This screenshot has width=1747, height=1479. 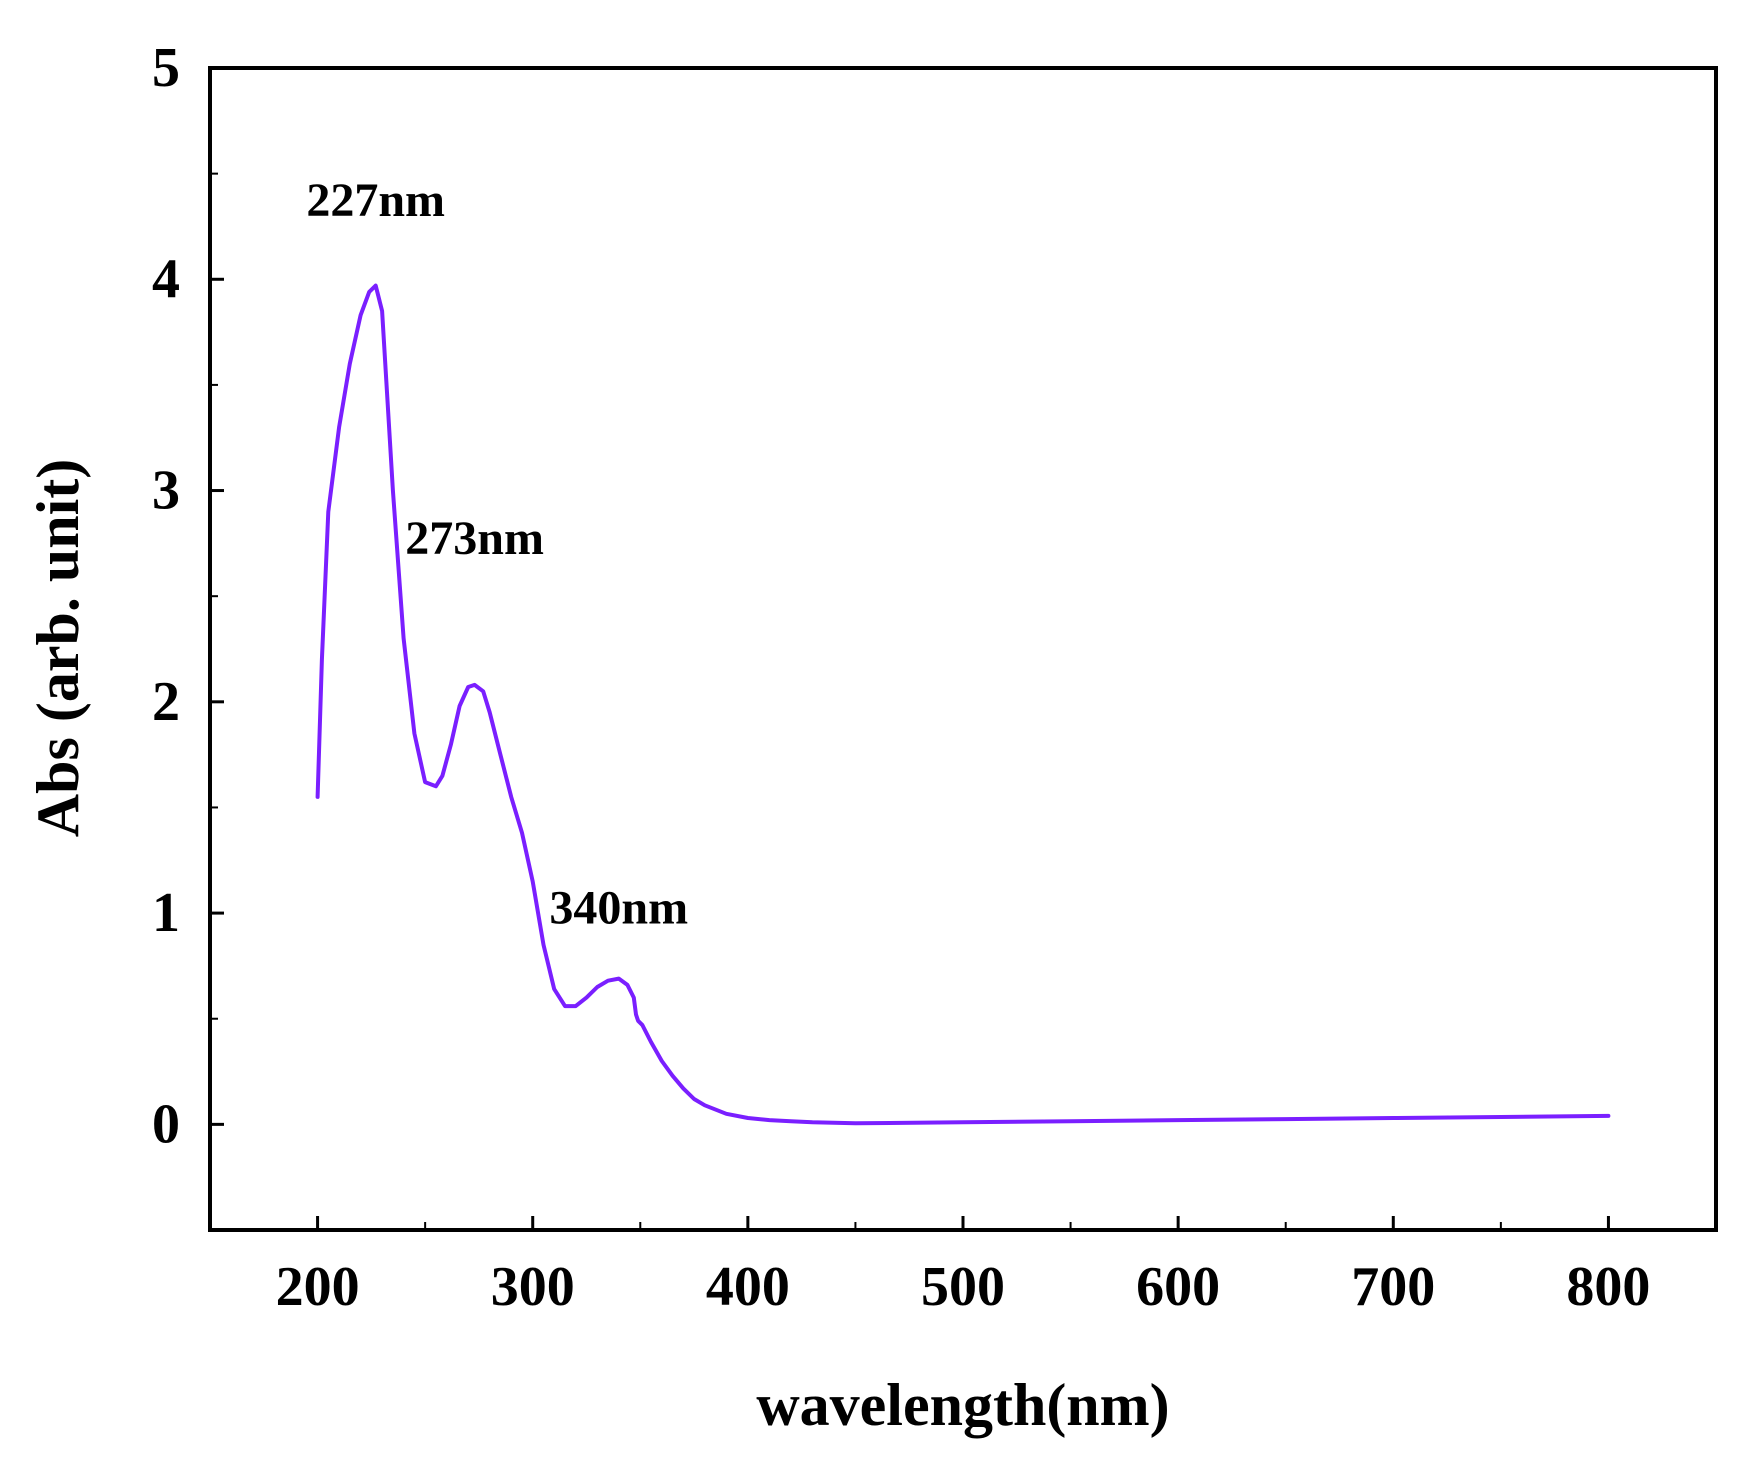 I want to click on y-tick-label: 0, so click(x=166, y=1124).